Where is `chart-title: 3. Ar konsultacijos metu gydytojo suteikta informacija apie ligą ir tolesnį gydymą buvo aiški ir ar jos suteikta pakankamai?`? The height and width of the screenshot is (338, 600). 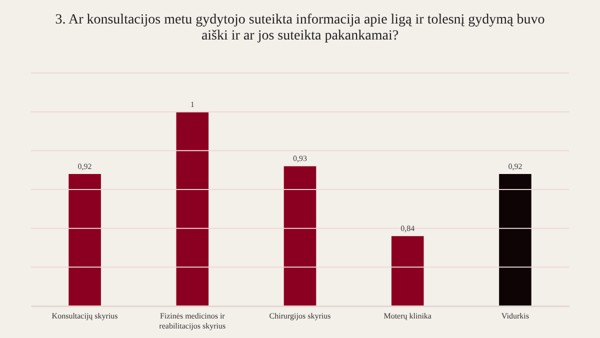
chart-title: 3. Ar konsultacijos metu gydytojo suteikta informacija apie ligą ir tolesnį gydymą buvo aiški ir ar jos suteikta pakankamai? is located at coordinates (300, 28).